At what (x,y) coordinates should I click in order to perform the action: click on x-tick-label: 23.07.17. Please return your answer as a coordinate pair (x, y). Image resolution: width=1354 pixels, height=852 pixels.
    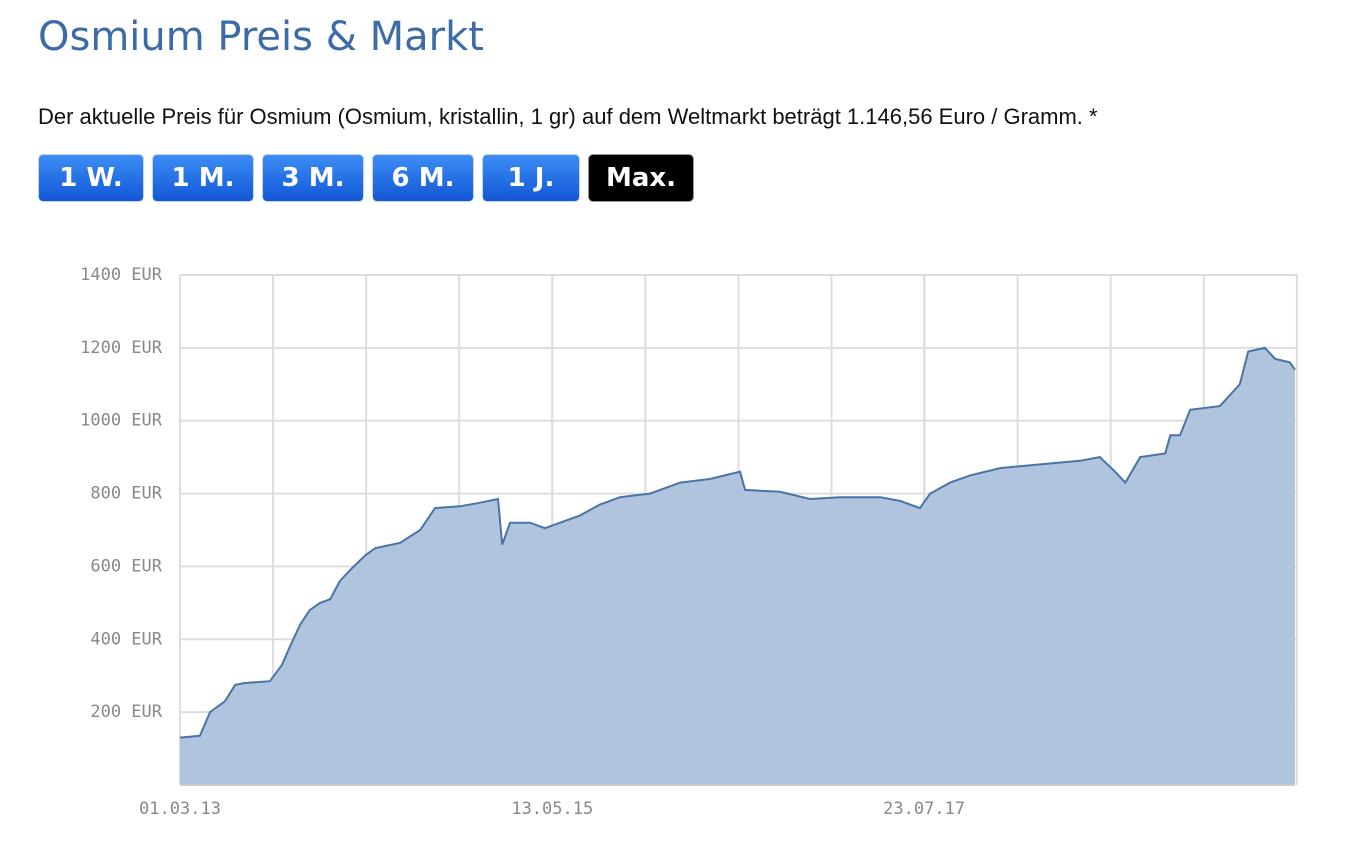
    Looking at the image, I should click on (924, 809).